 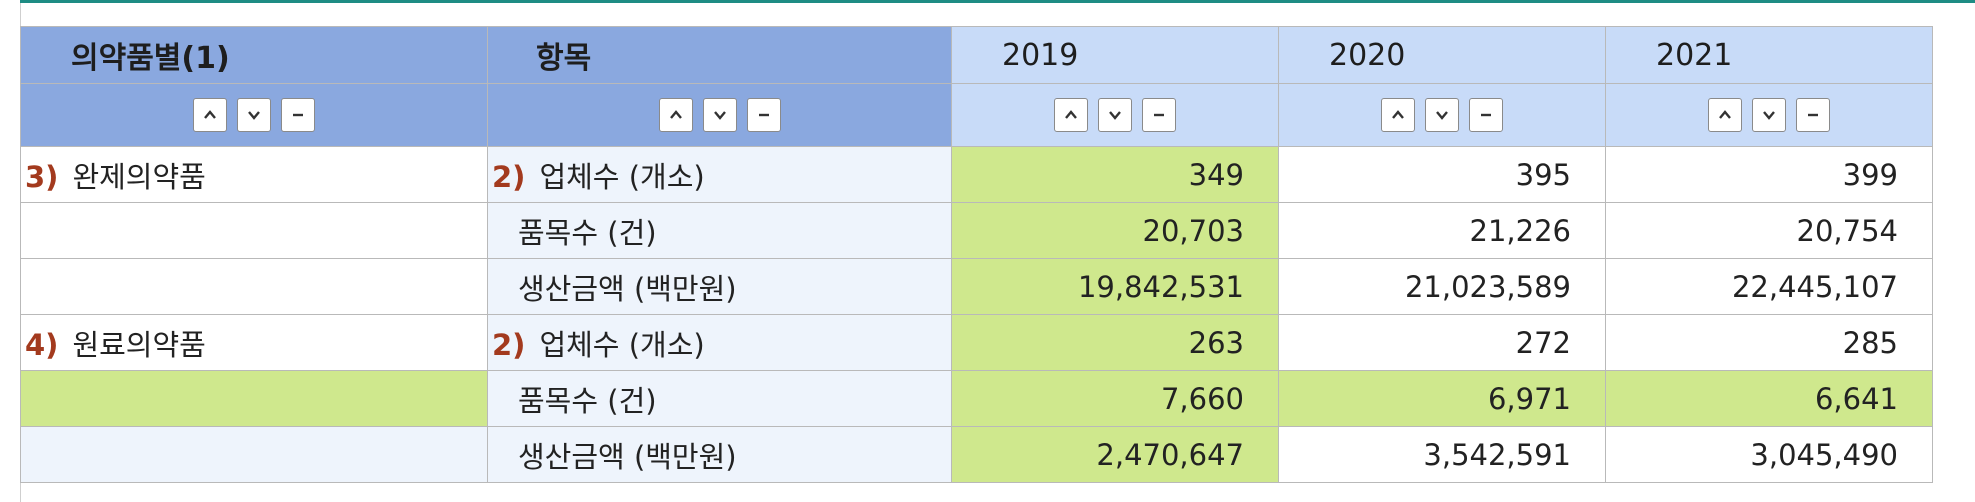 What do you see at coordinates (1442, 398) in the screenshot?
I see `value-cell: 6,971` at bounding box center [1442, 398].